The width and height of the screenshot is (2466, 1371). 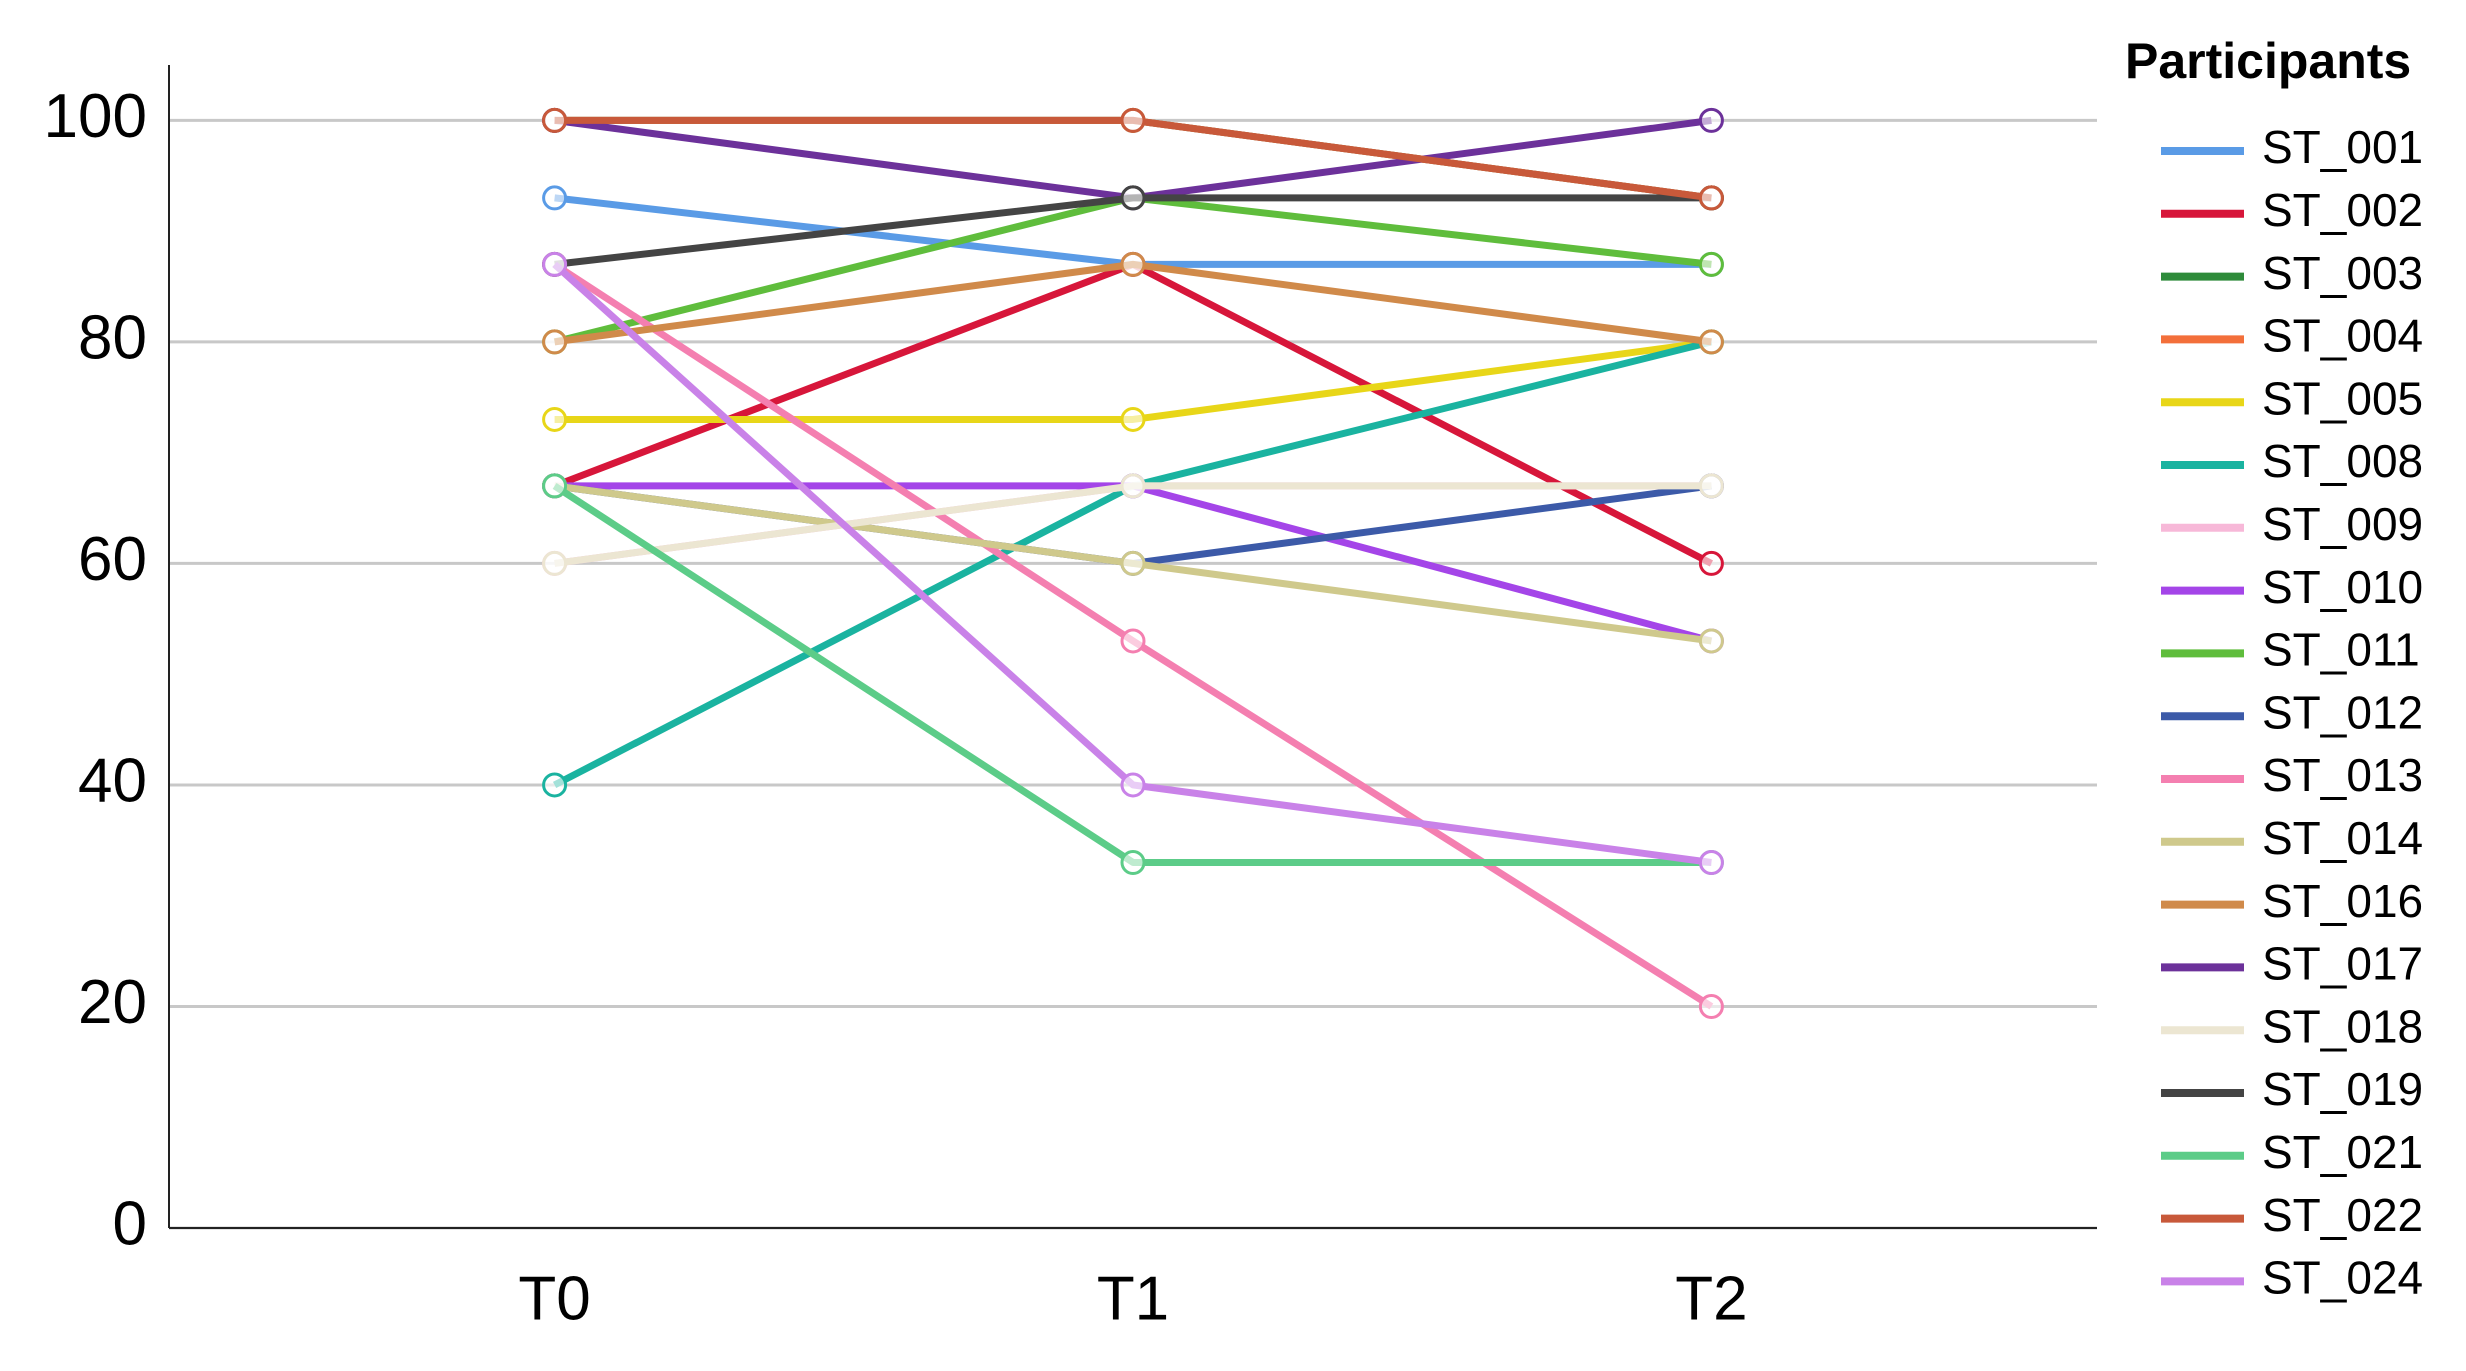 I want to click on legend-label: ST_022, so click(x=2342, y=1215).